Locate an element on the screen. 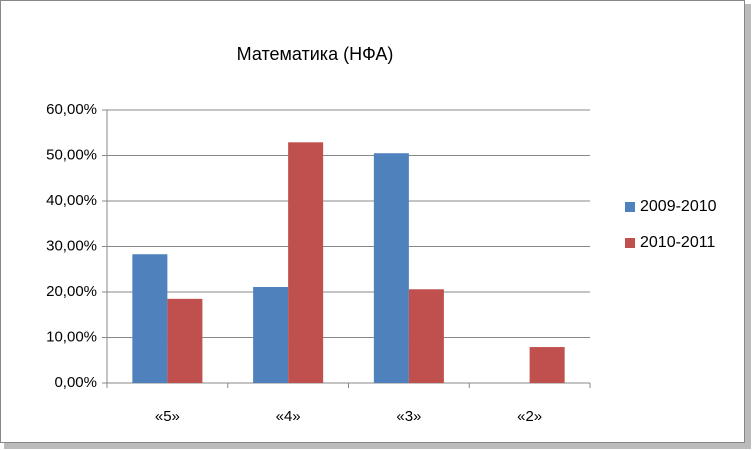  legend-label: 2010-2011 is located at coordinates (677, 242).